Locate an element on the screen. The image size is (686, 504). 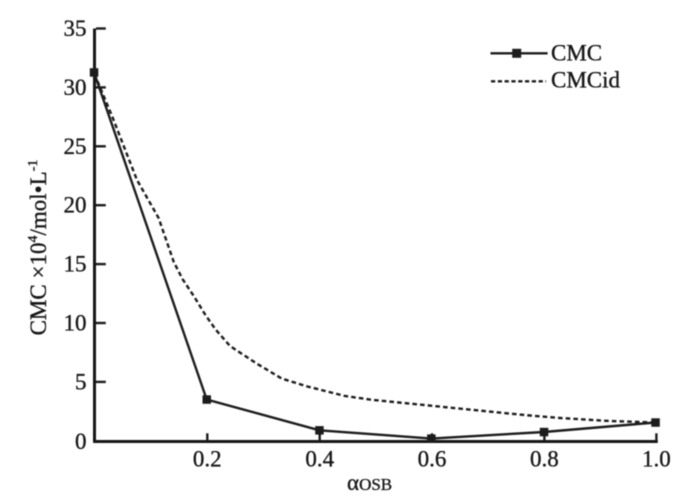
svg-text: 5 is located at coordinates (81, 381).